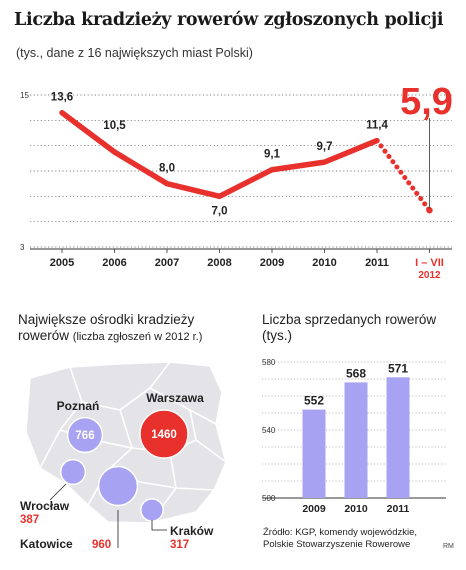 The height and width of the screenshot is (570, 466). Describe the element at coordinates (167, 263) in the screenshot. I see `x-tick-label: 2007` at that location.